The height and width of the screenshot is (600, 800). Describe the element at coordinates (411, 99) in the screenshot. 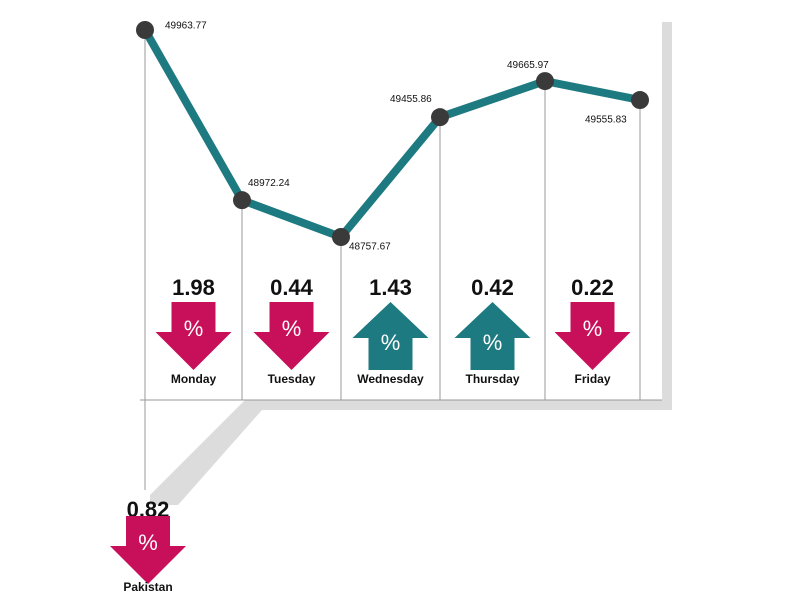

I see `data-label: 49455.86` at that location.